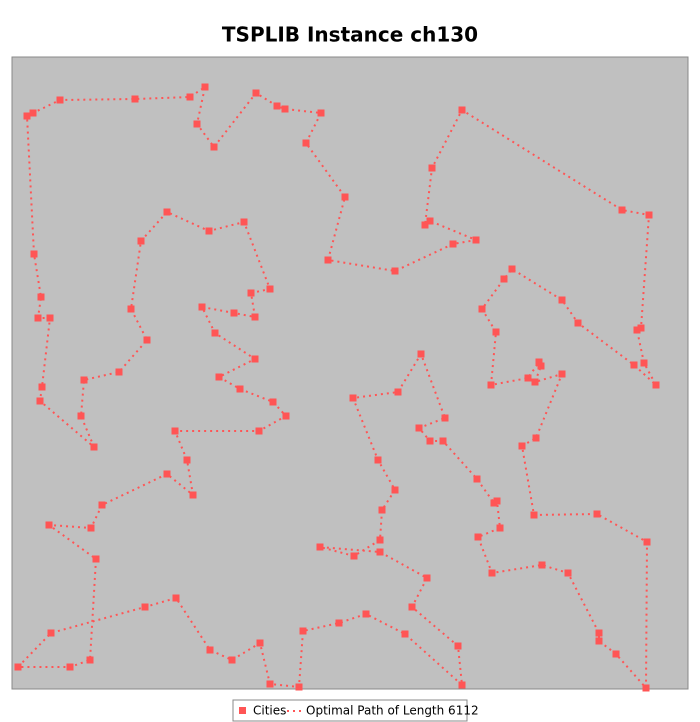 Image resolution: width=700 pixels, height=722 pixels. What do you see at coordinates (392, 711) in the screenshot?
I see `legend-label: Optimal Path of Length 6112` at bounding box center [392, 711].